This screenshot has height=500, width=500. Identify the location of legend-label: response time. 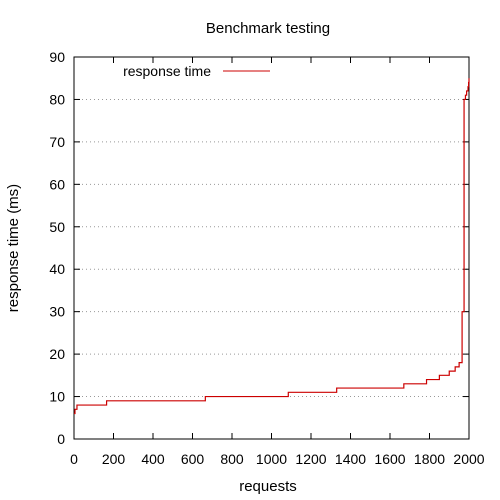
(167, 71).